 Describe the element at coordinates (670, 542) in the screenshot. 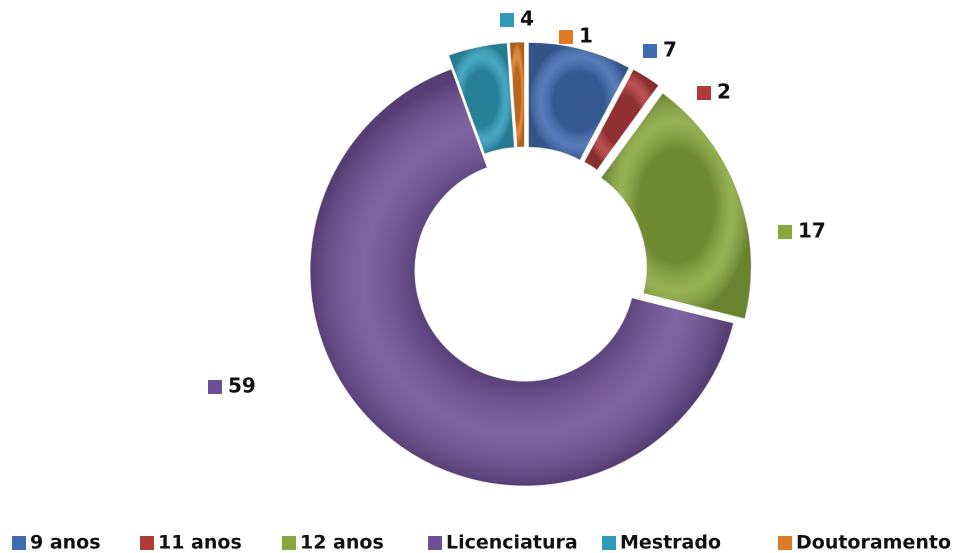

I see `legend-label: Mestrado` at that location.